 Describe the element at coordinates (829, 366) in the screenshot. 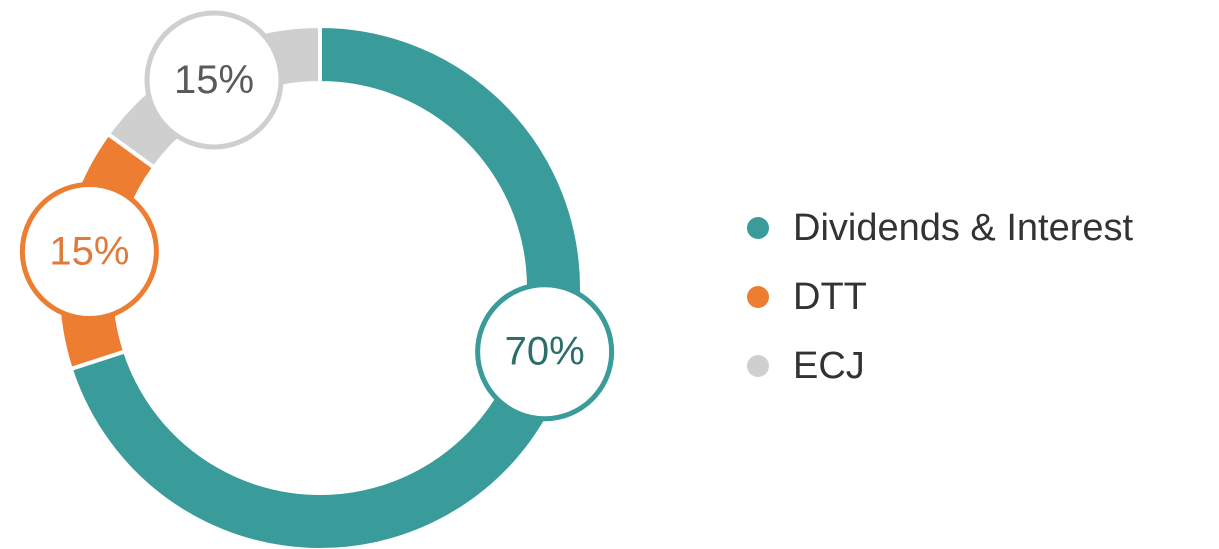

I see `legend-label: ECJ` at that location.